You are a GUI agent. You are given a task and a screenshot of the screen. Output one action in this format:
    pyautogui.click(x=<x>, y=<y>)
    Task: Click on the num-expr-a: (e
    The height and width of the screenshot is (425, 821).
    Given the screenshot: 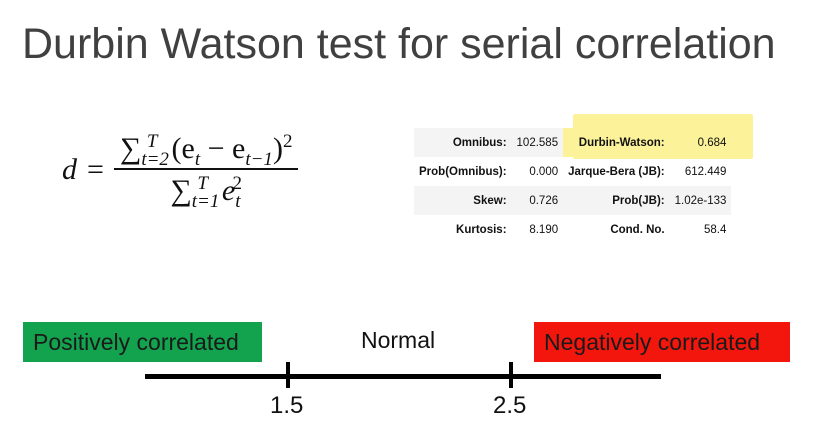 What is the action you would take?
    pyautogui.click(x=183, y=148)
    